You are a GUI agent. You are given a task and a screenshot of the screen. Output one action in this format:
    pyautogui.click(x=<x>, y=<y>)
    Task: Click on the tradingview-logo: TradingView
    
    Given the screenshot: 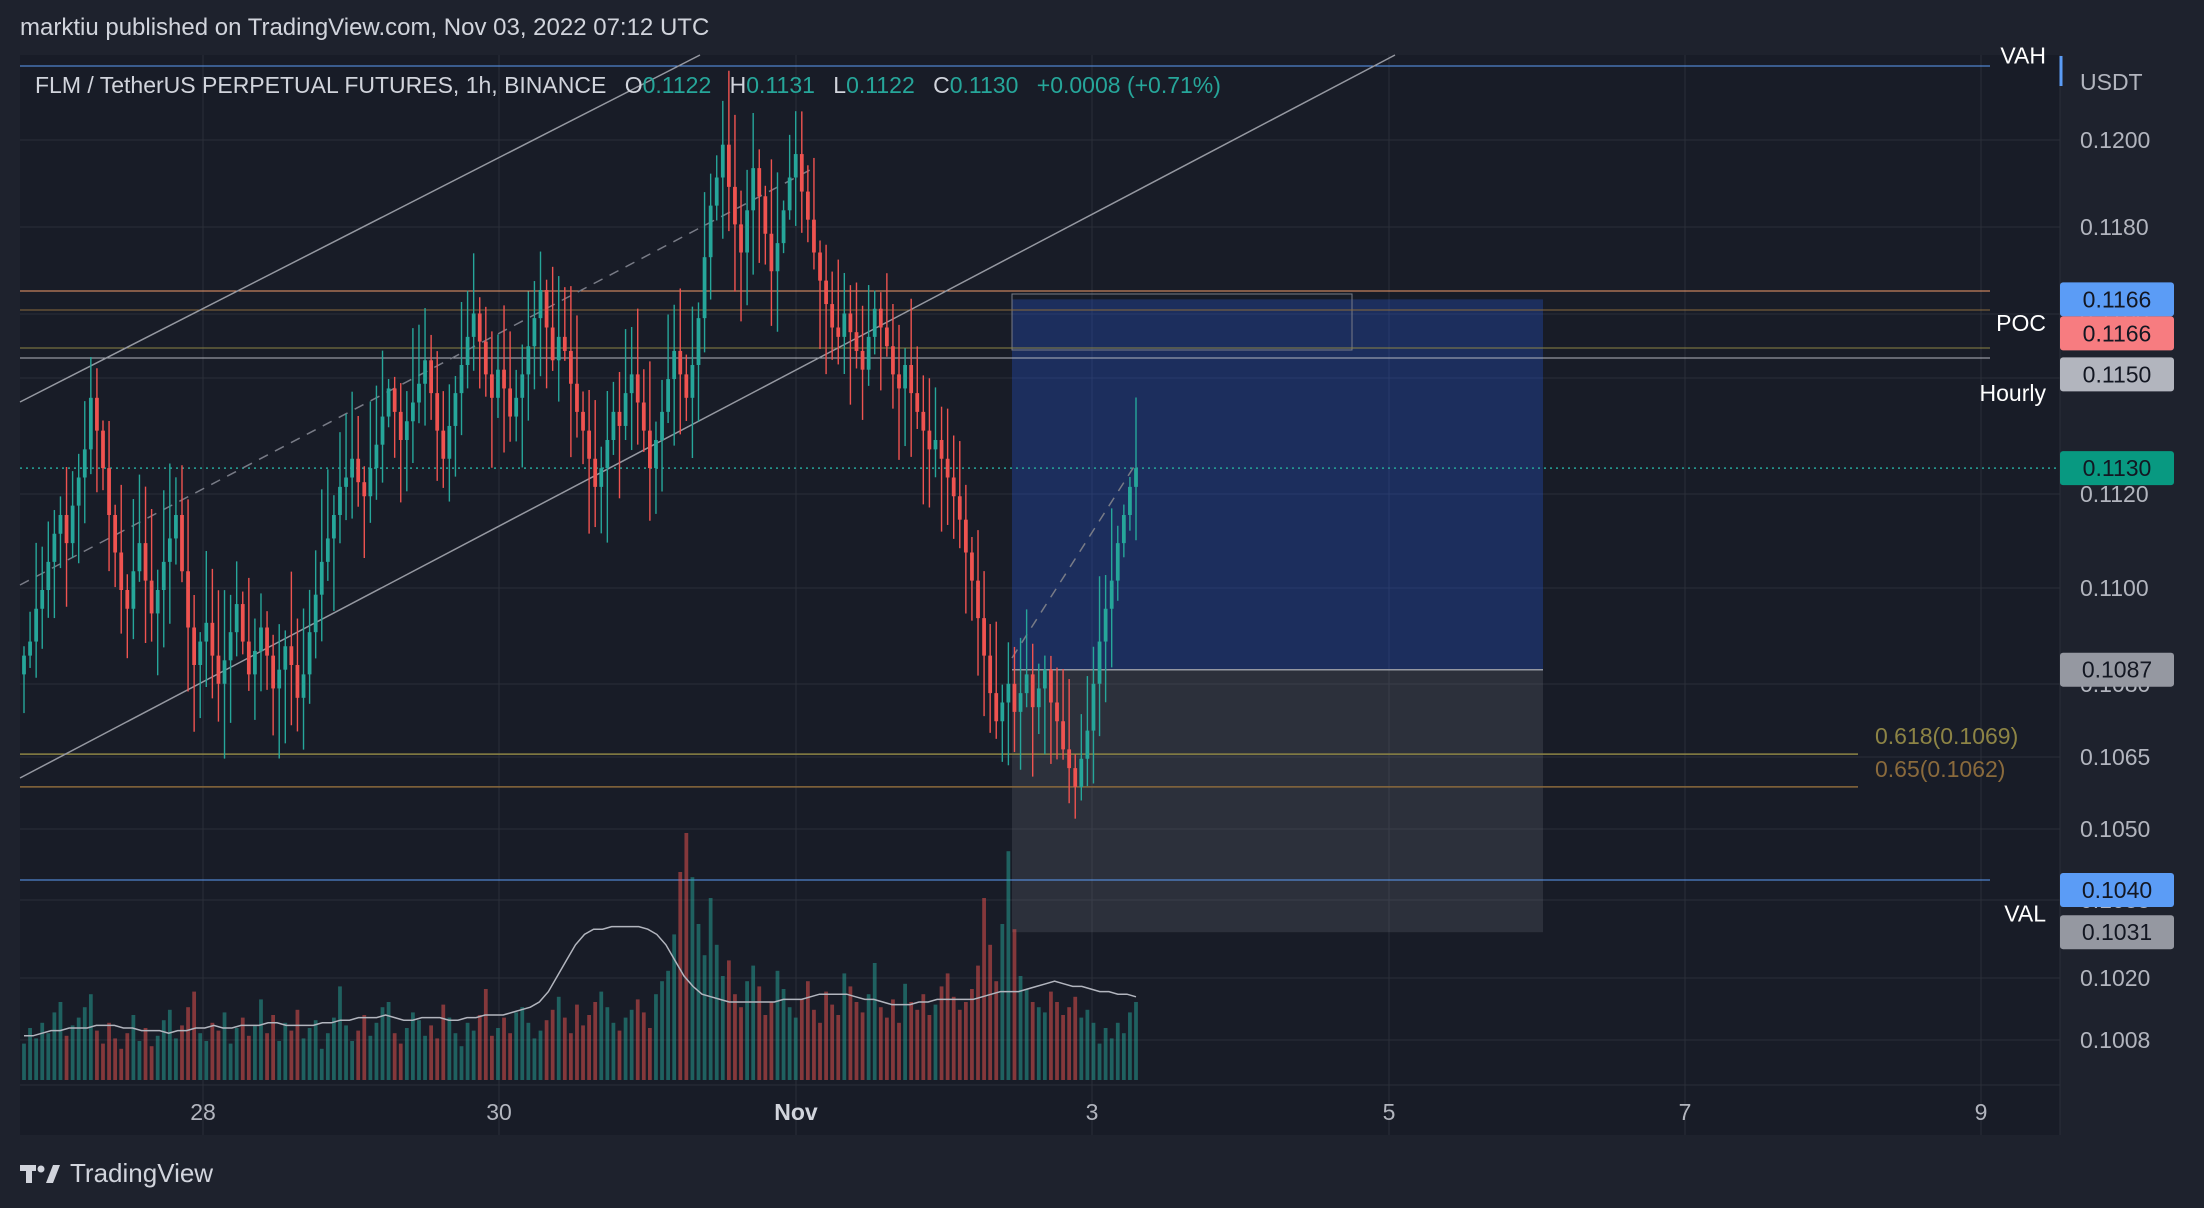 What is the action you would take?
    pyautogui.click(x=116, y=1173)
    